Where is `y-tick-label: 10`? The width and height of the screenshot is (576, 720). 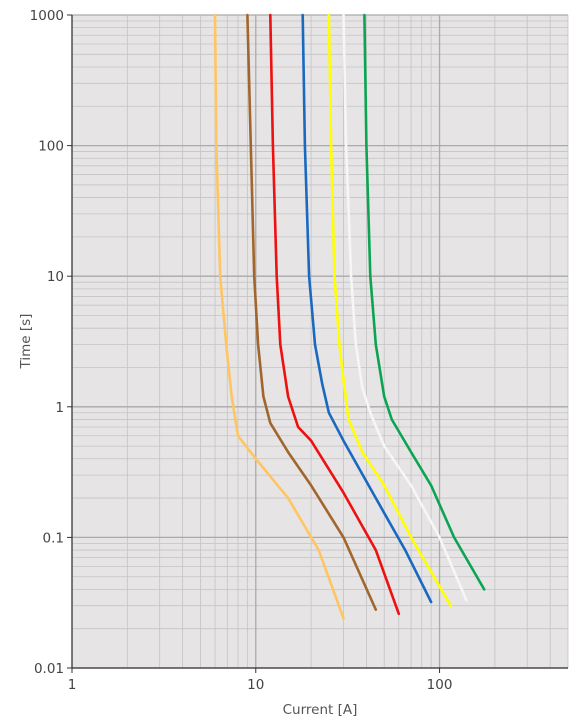 y-tick-label: 10 is located at coordinates (55, 277).